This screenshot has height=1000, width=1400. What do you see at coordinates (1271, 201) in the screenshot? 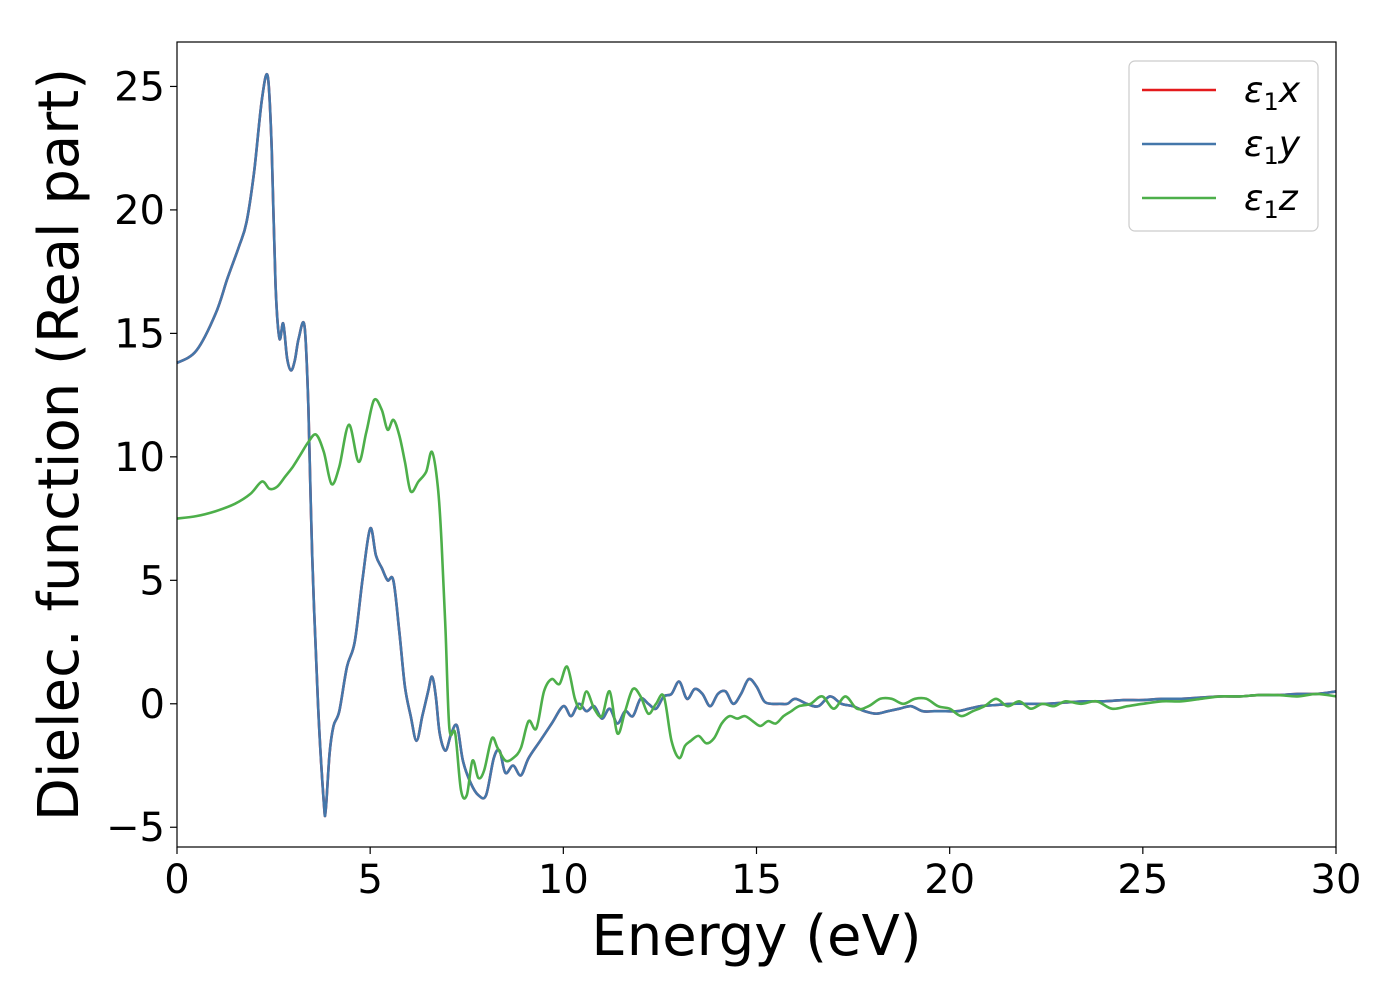
I see `legend-label-3: ε1z` at bounding box center [1271, 201].